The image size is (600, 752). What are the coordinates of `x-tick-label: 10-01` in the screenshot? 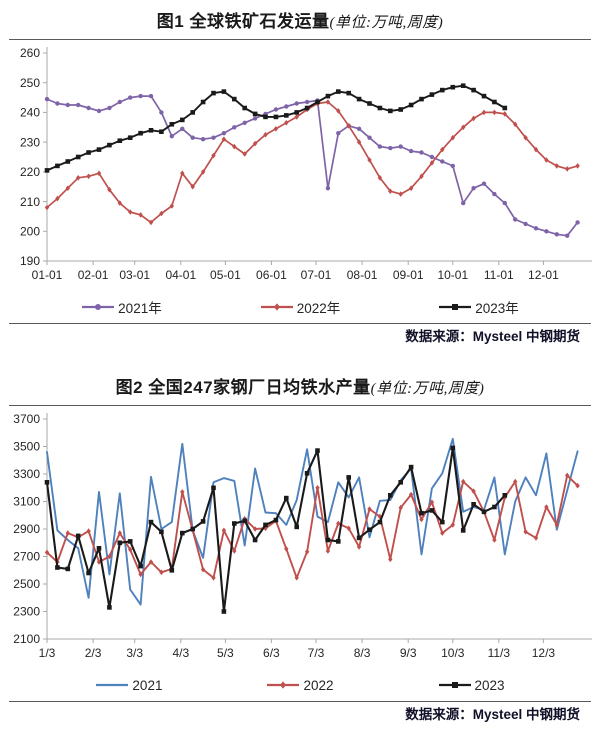 It's located at (452, 275).